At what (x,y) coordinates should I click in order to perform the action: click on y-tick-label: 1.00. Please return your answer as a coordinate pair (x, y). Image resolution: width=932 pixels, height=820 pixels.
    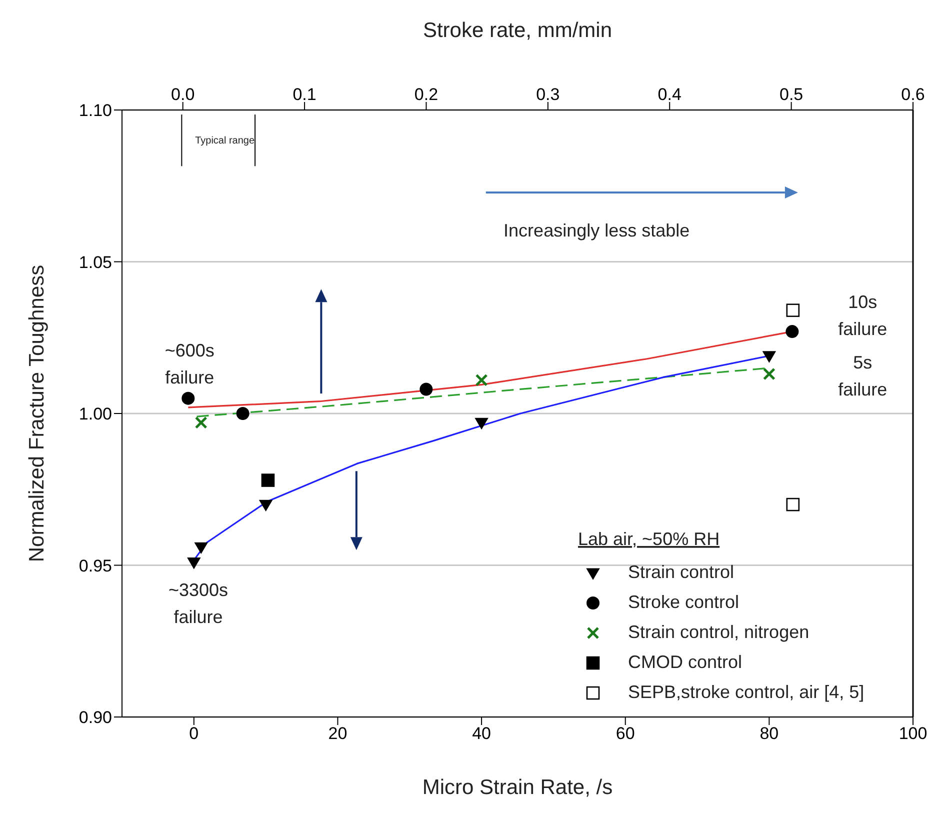
    Looking at the image, I should click on (95, 414).